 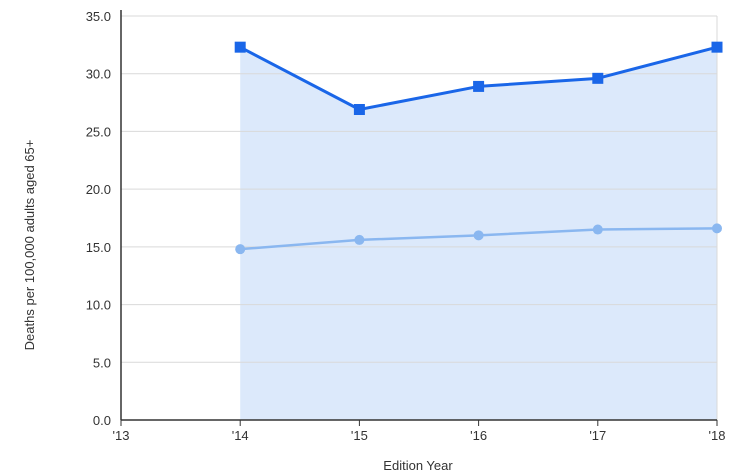 I want to click on y-tick-label: 25.0, so click(x=98, y=131).